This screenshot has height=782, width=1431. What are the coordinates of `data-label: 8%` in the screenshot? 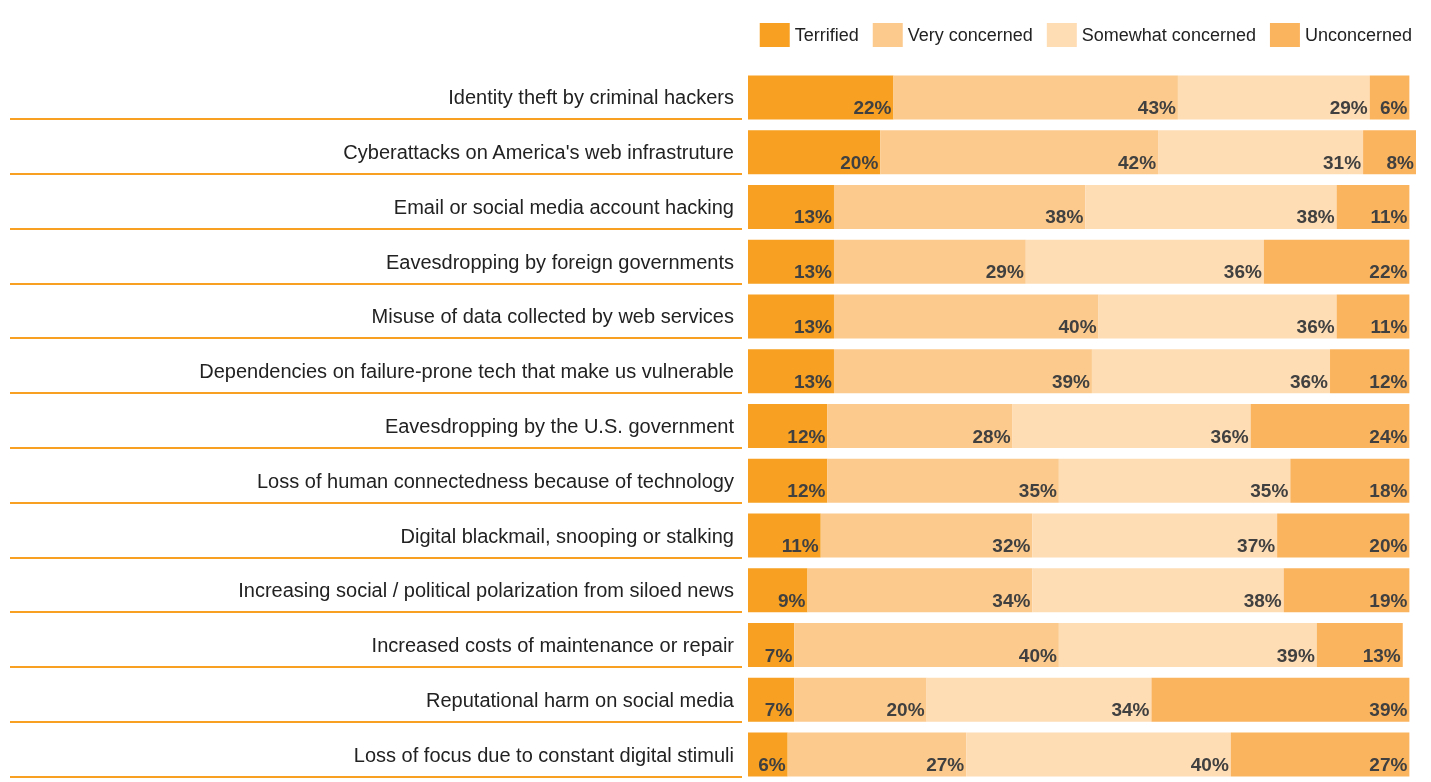 It's located at (1400, 162).